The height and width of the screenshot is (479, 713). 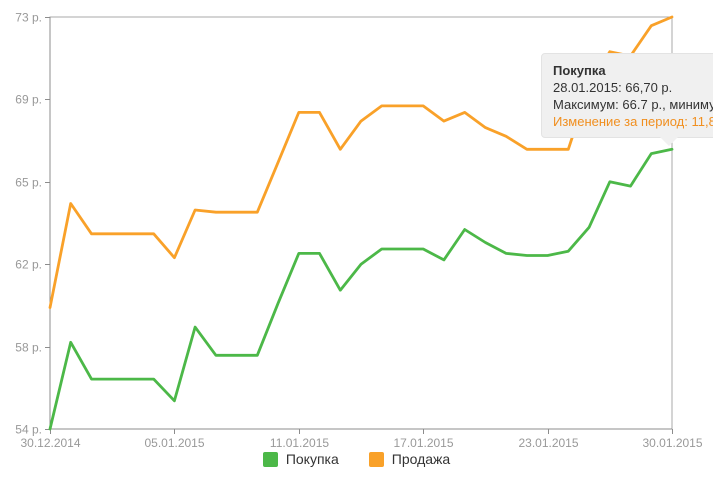 I want to click on y-axis-label: 65 р., so click(x=28, y=183).